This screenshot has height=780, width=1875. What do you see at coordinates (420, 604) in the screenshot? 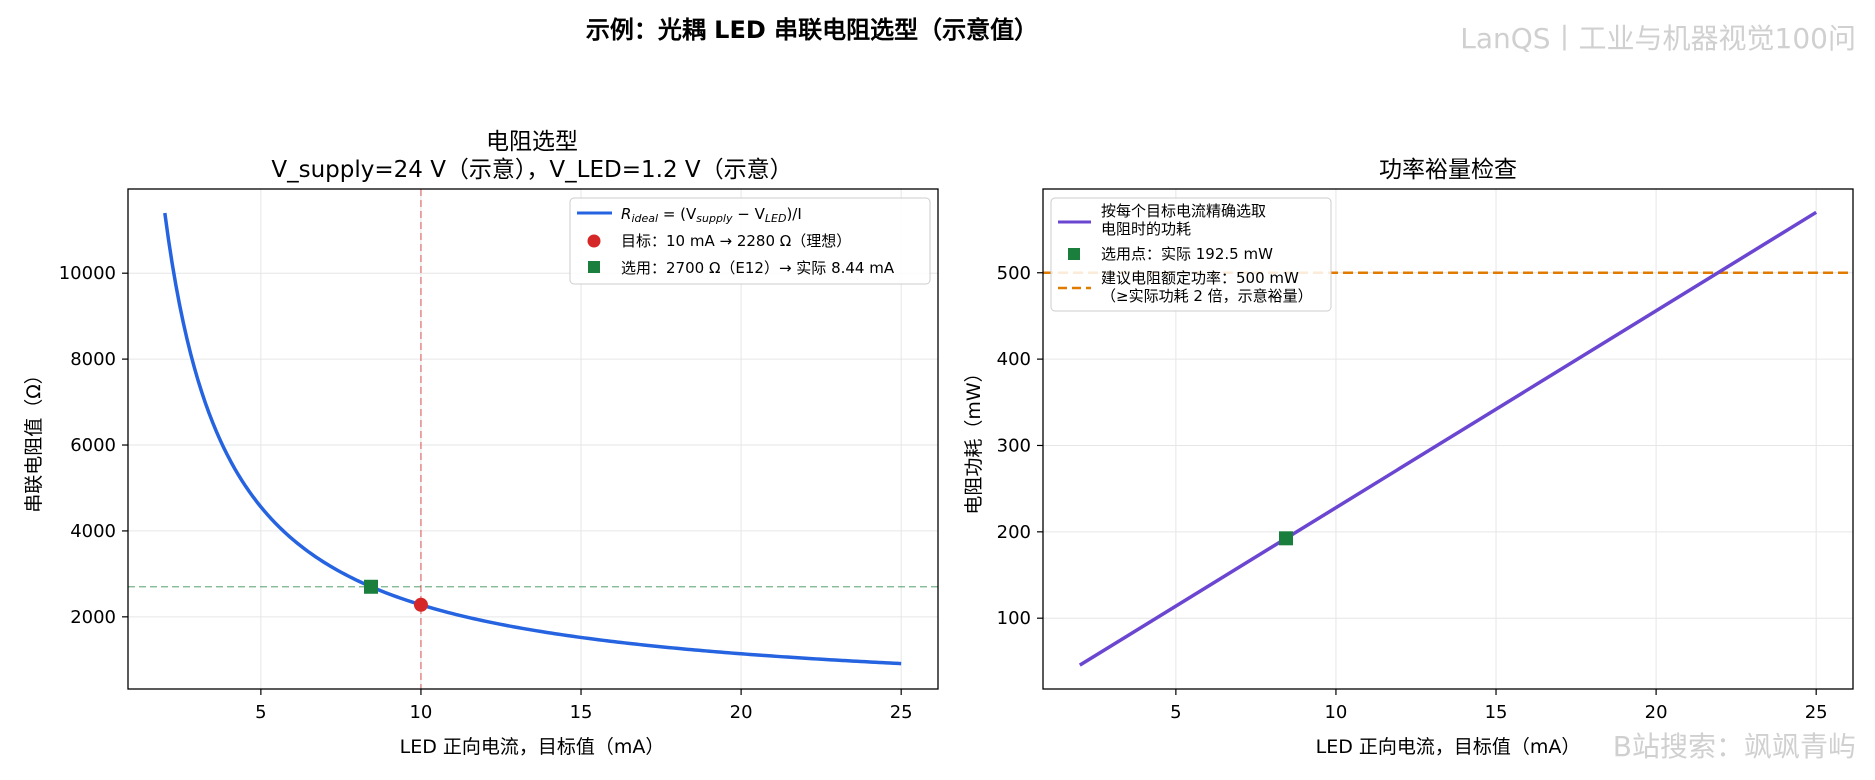
I see `left-target-point` at bounding box center [420, 604].